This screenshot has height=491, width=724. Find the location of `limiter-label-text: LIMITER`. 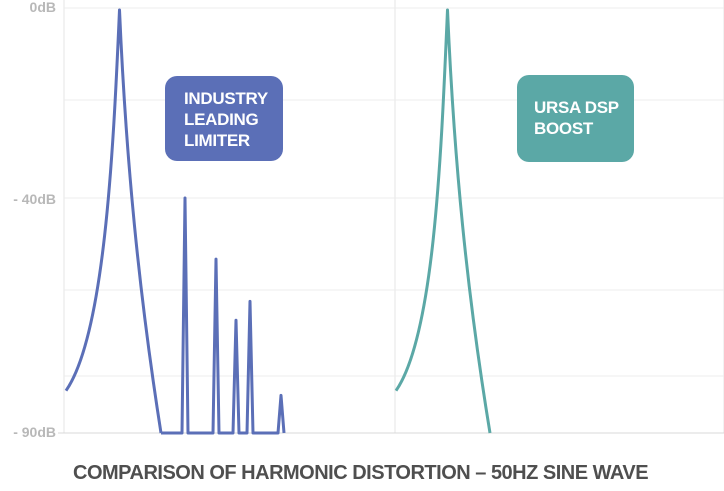

limiter-label-text: LIMITER is located at coordinates (217, 140).